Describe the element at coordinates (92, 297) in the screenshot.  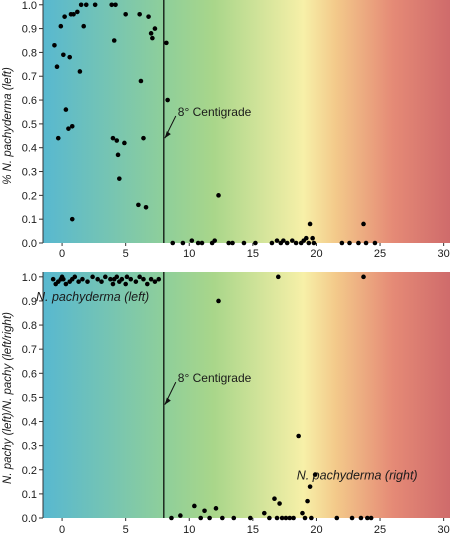
I see `series-annotation: N. pachyderma (left)` at that location.